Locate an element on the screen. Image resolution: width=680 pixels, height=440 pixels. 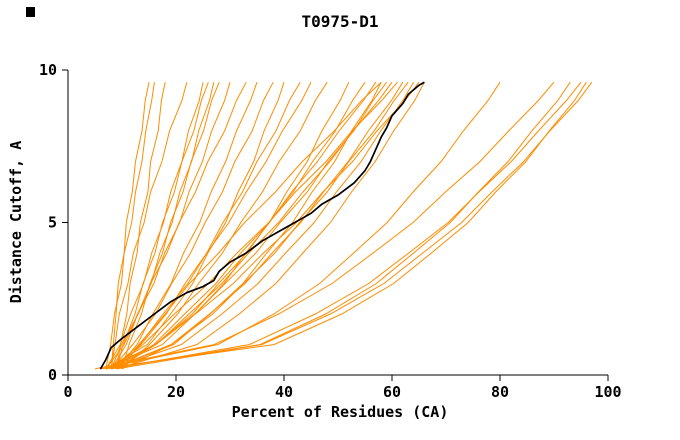
chart-title: T0975-D1 is located at coordinates (340, 21).